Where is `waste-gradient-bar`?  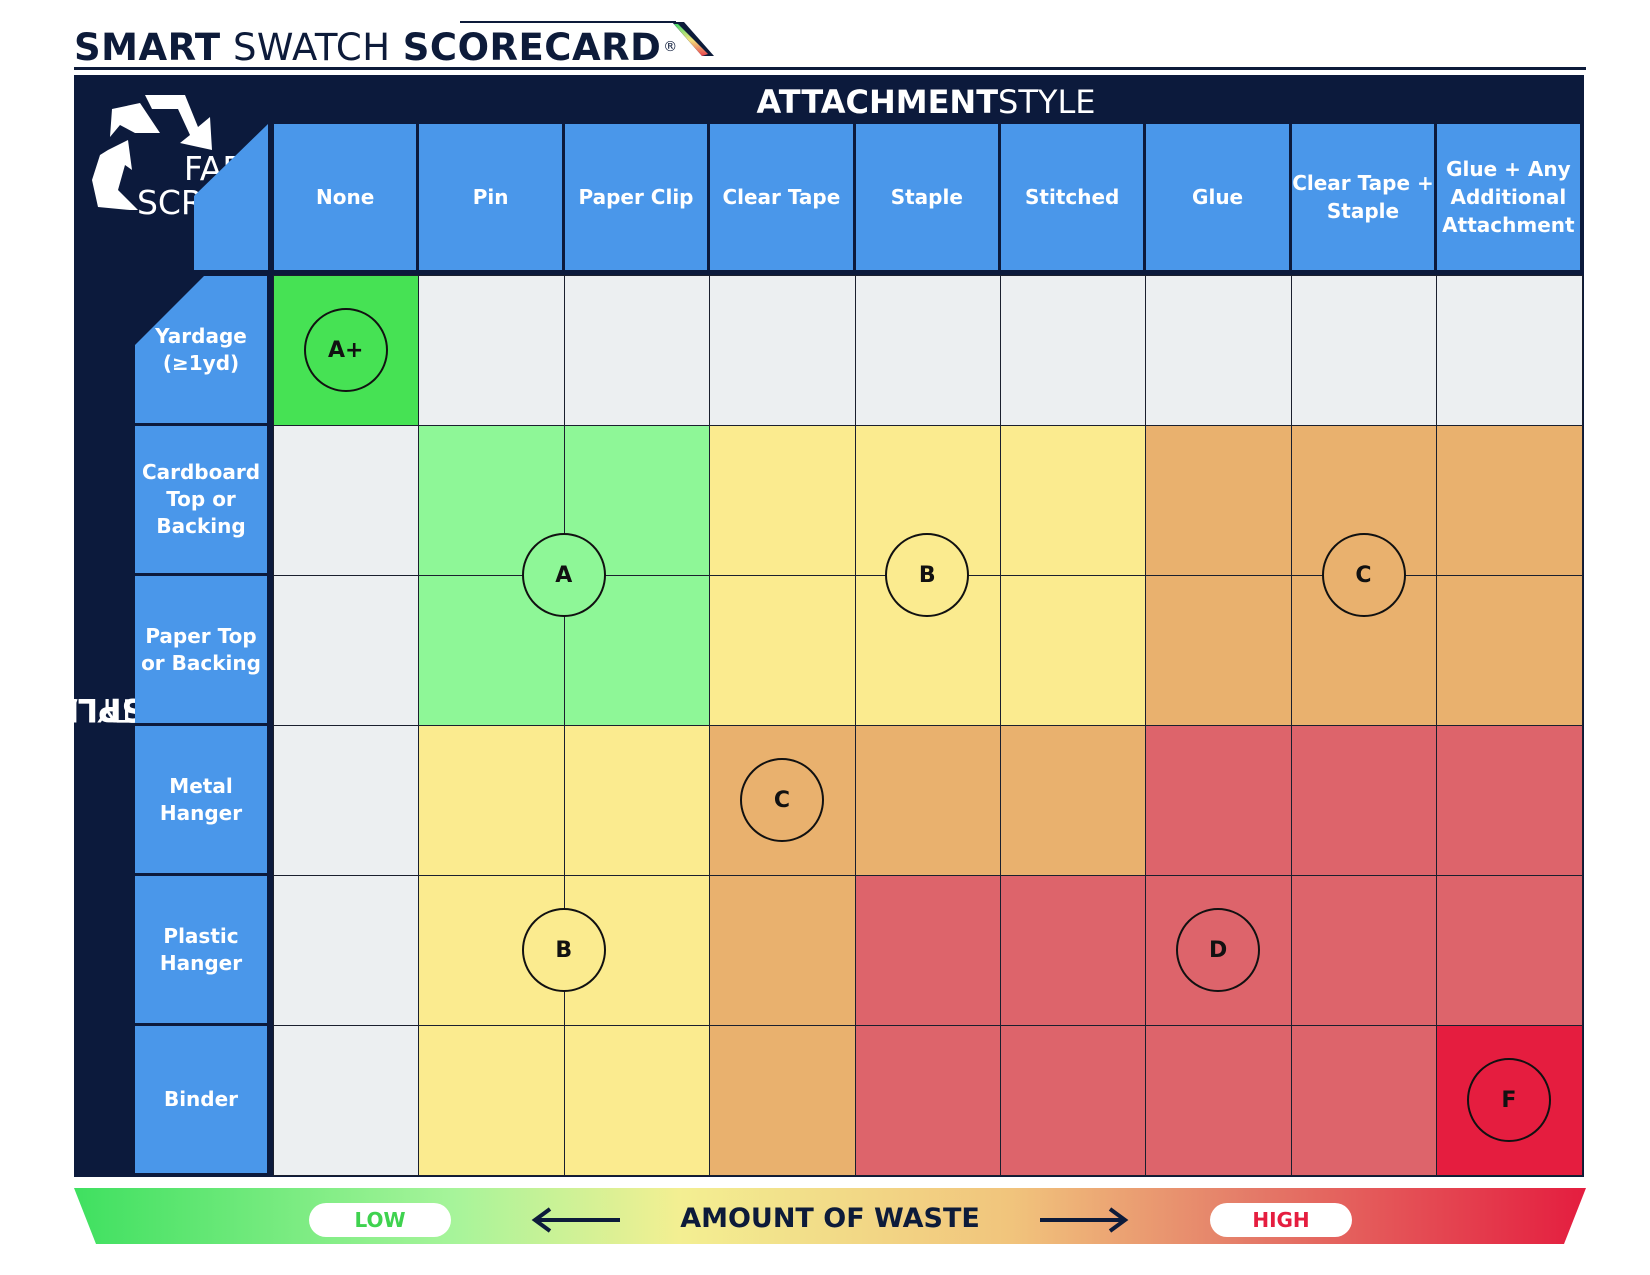 waste-gradient-bar is located at coordinates (830, 1216).